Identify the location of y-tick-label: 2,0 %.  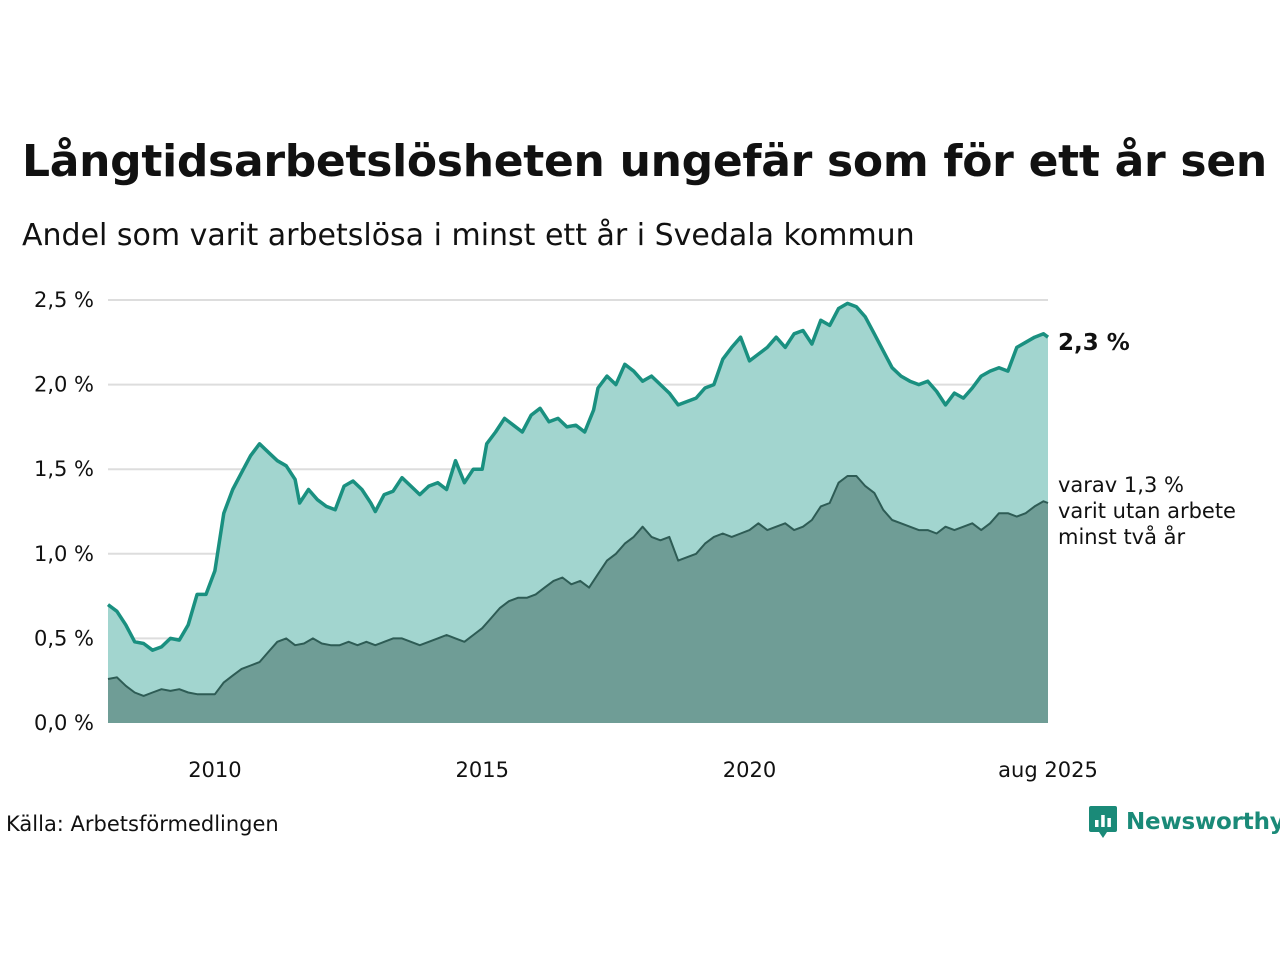
(64, 385).